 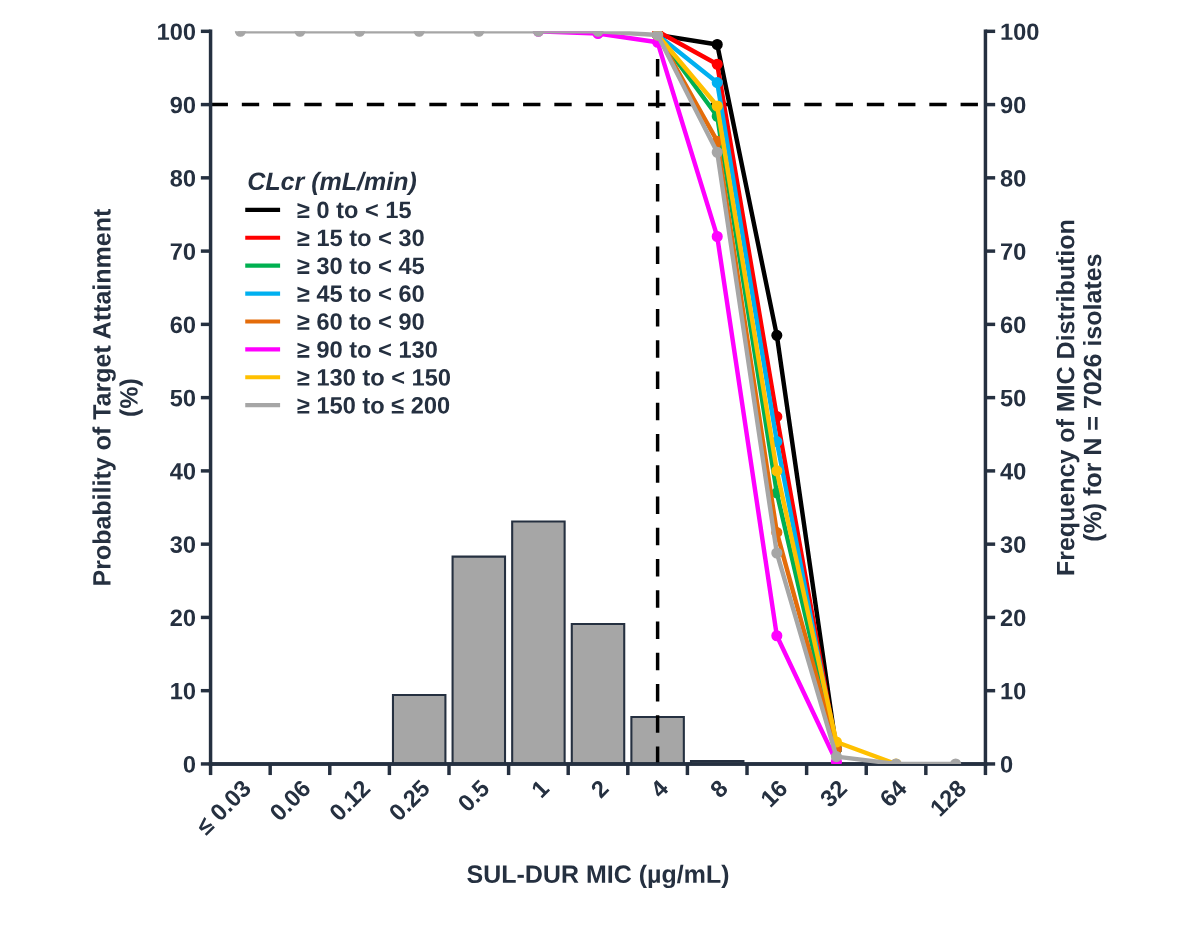 What do you see at coordinates (1013, 471) in the screenshot?
I see `y2-tick-label: 40` at bounding box center [1013, 471].